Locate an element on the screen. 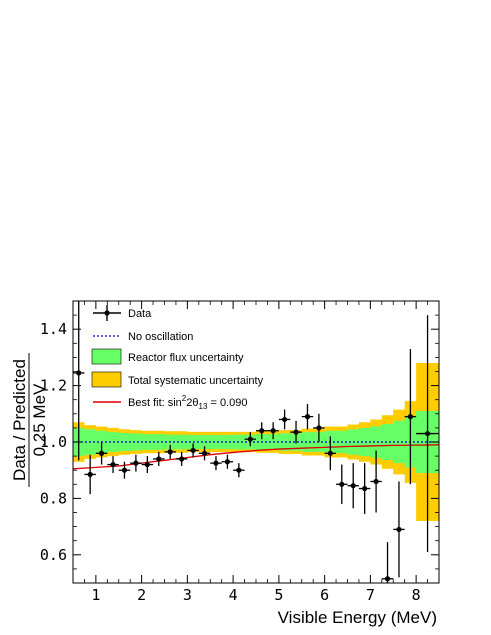  legend-item-no-oscillation: No oscillation is located at coordinates (143, 337).